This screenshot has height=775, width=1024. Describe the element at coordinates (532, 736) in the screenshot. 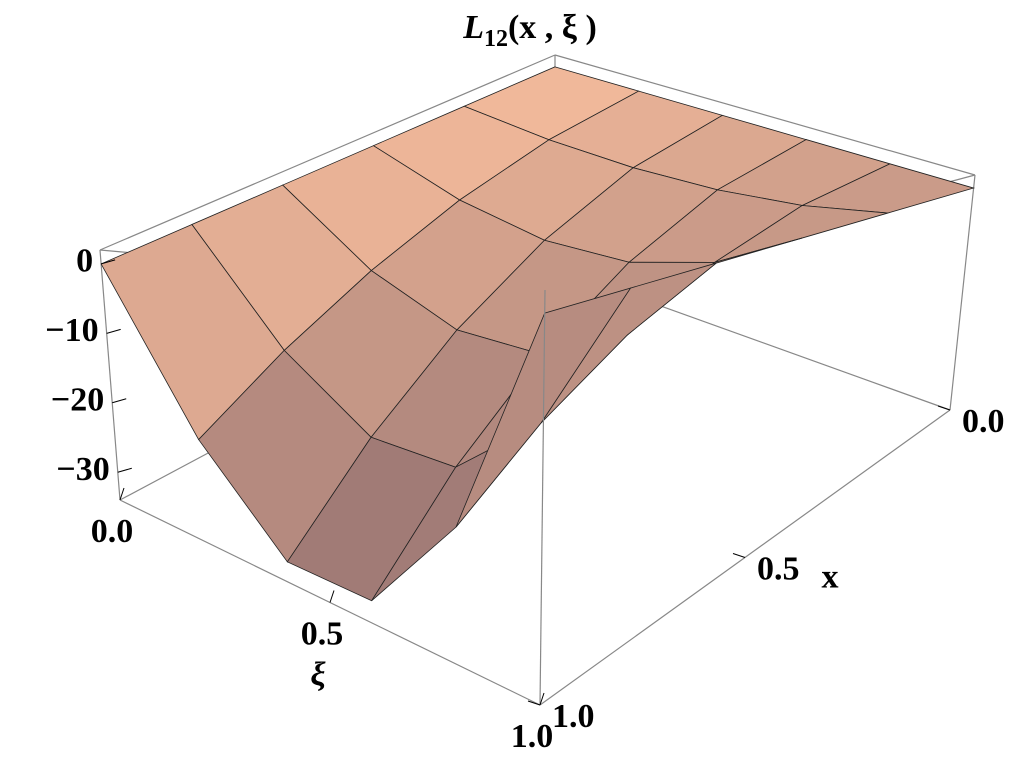

I see `xi-tick-label: 1.0` at that location.